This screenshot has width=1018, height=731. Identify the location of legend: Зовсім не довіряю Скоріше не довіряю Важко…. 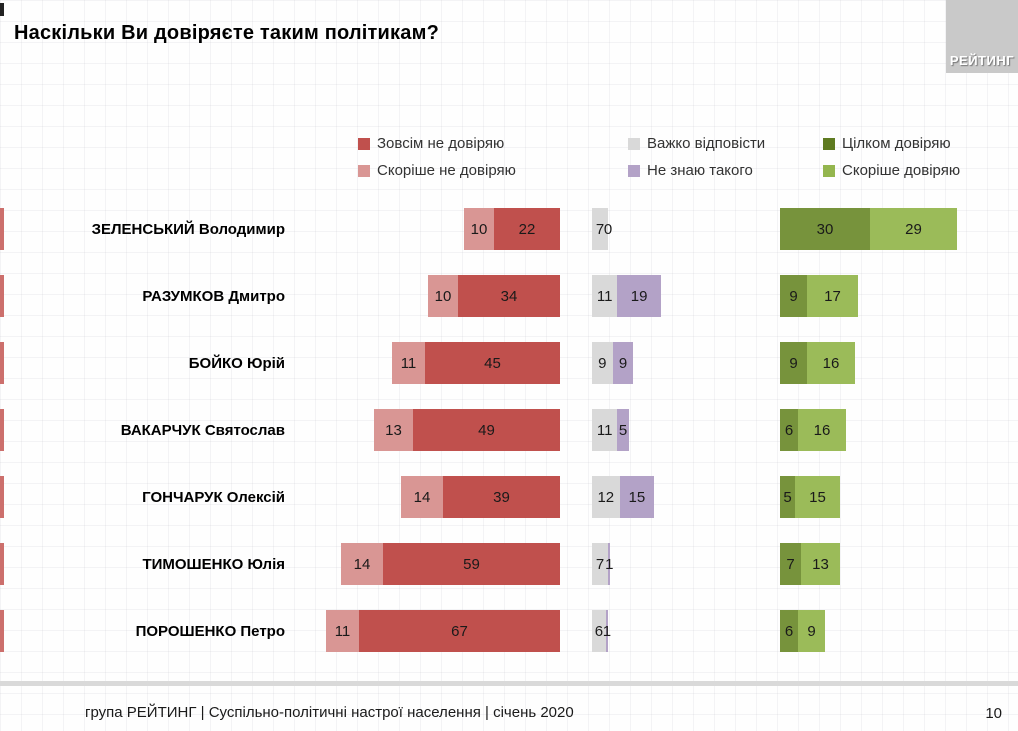
(509, 160).